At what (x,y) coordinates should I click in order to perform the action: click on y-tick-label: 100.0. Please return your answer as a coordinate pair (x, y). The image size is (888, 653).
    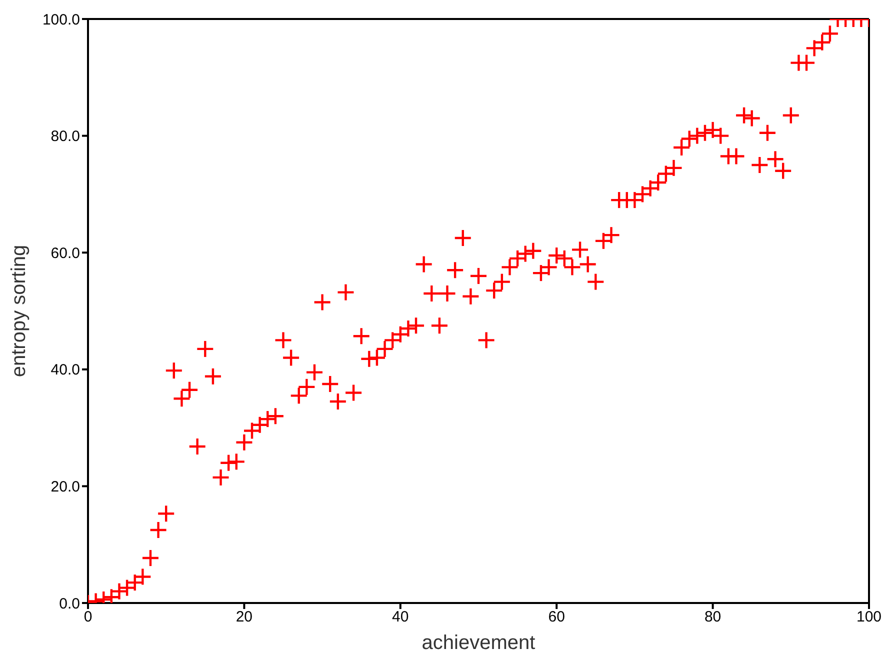
    Looking at the image, I should click on (61, 19).